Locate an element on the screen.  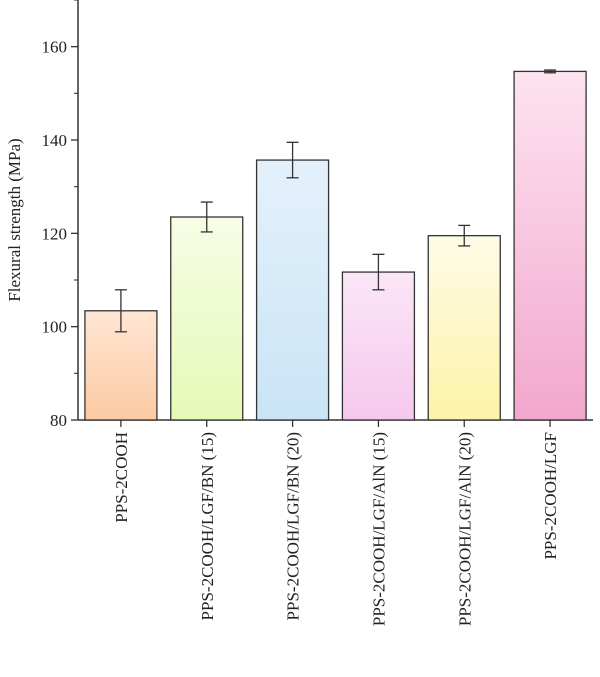
x-category-label: PPS-2COOH/LGF/AlN (15) is located at coordinates (378, 529).